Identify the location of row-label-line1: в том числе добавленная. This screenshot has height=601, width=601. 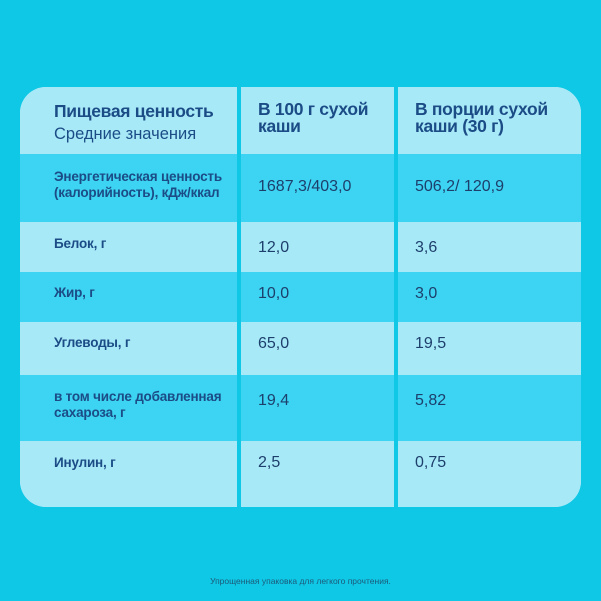
(138, 396).